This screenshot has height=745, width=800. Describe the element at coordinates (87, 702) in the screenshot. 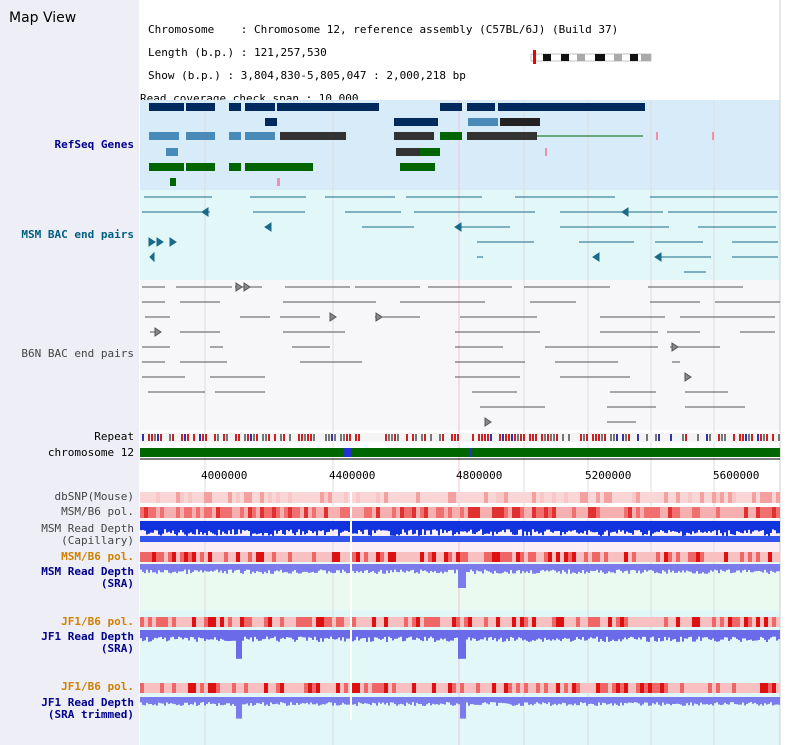

I see `jf1-read-trimmed-label: JF1 Read Depth` at that location.